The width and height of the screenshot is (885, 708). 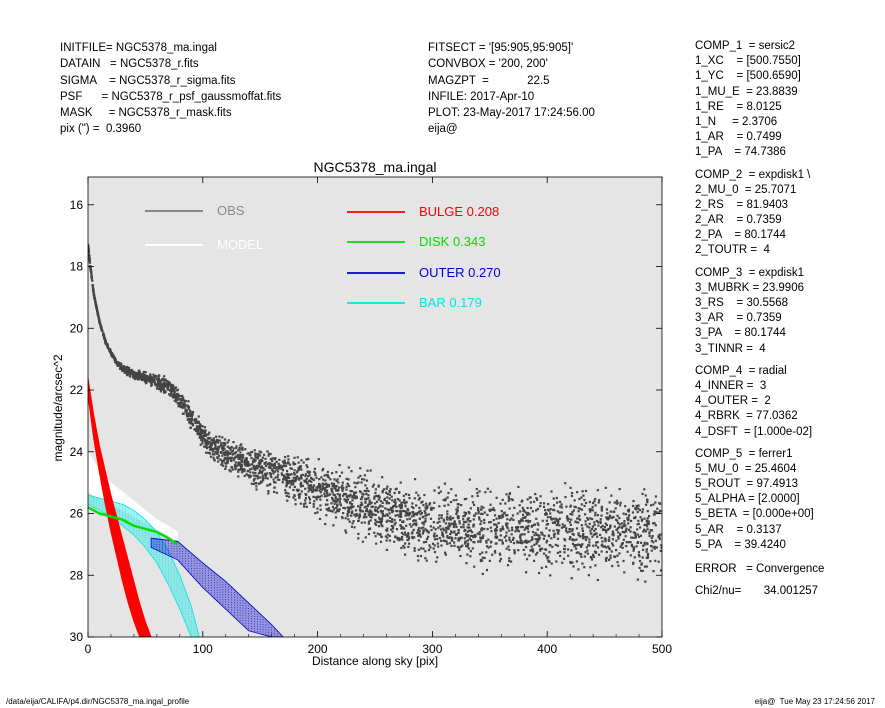 What do you see at coordinates (738, 220) in the screenshot?
I see `param-line: 2_AR = 0.7359` at bounding box center [738, 220].